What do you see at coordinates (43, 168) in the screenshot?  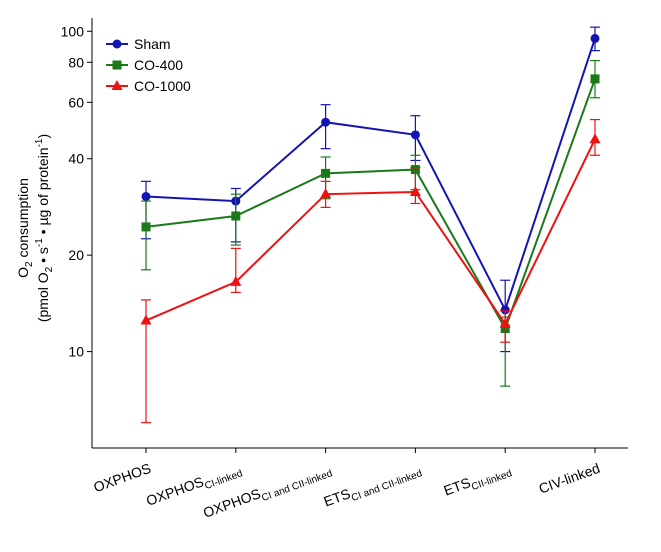 I see `y-label-part: protein` at bounding box center [43, 168].